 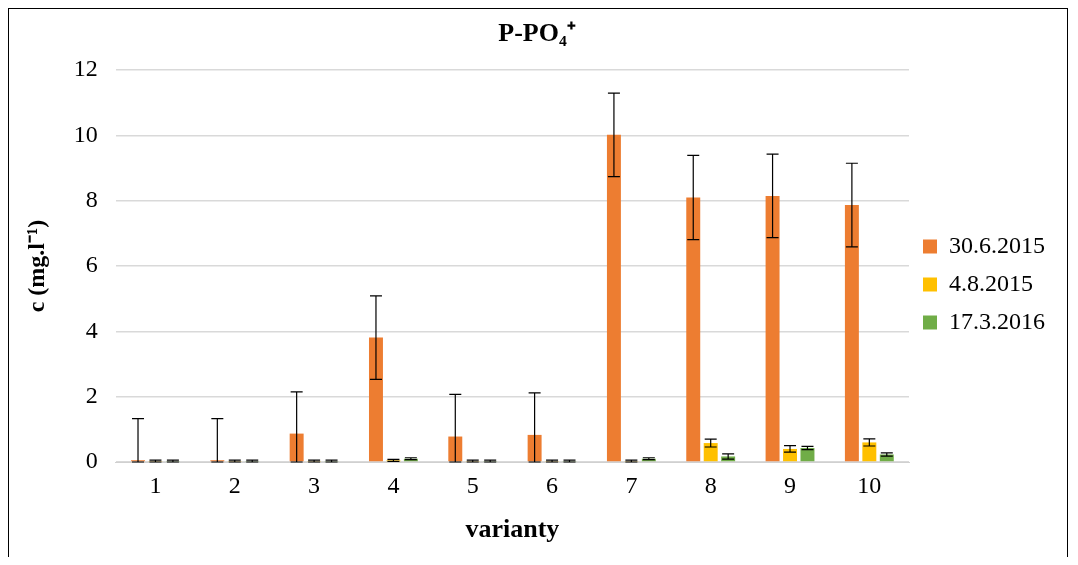 I want to click on x-tick-label: 3, so click(x=314, y=484).